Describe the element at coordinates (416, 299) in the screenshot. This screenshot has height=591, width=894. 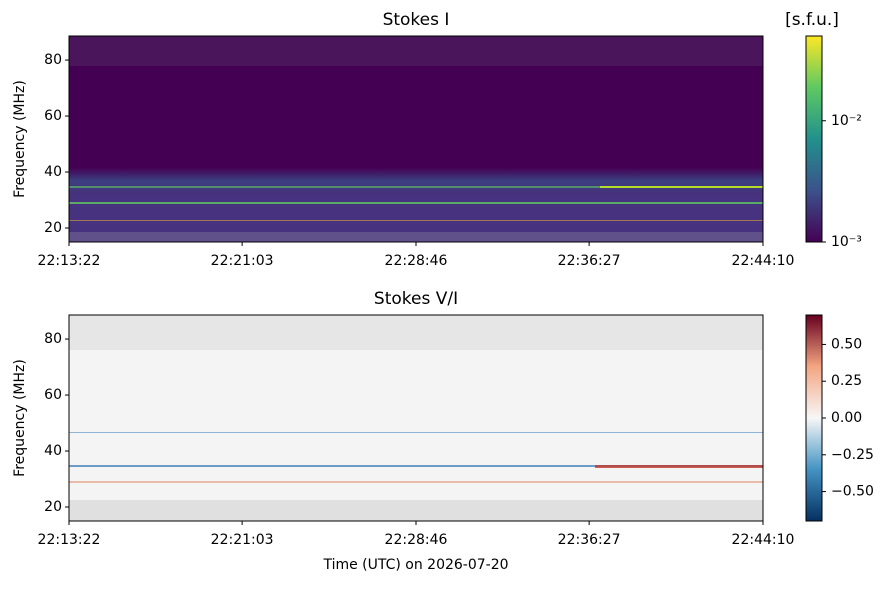
I see `chart-title: Stokes V/I` at that location.